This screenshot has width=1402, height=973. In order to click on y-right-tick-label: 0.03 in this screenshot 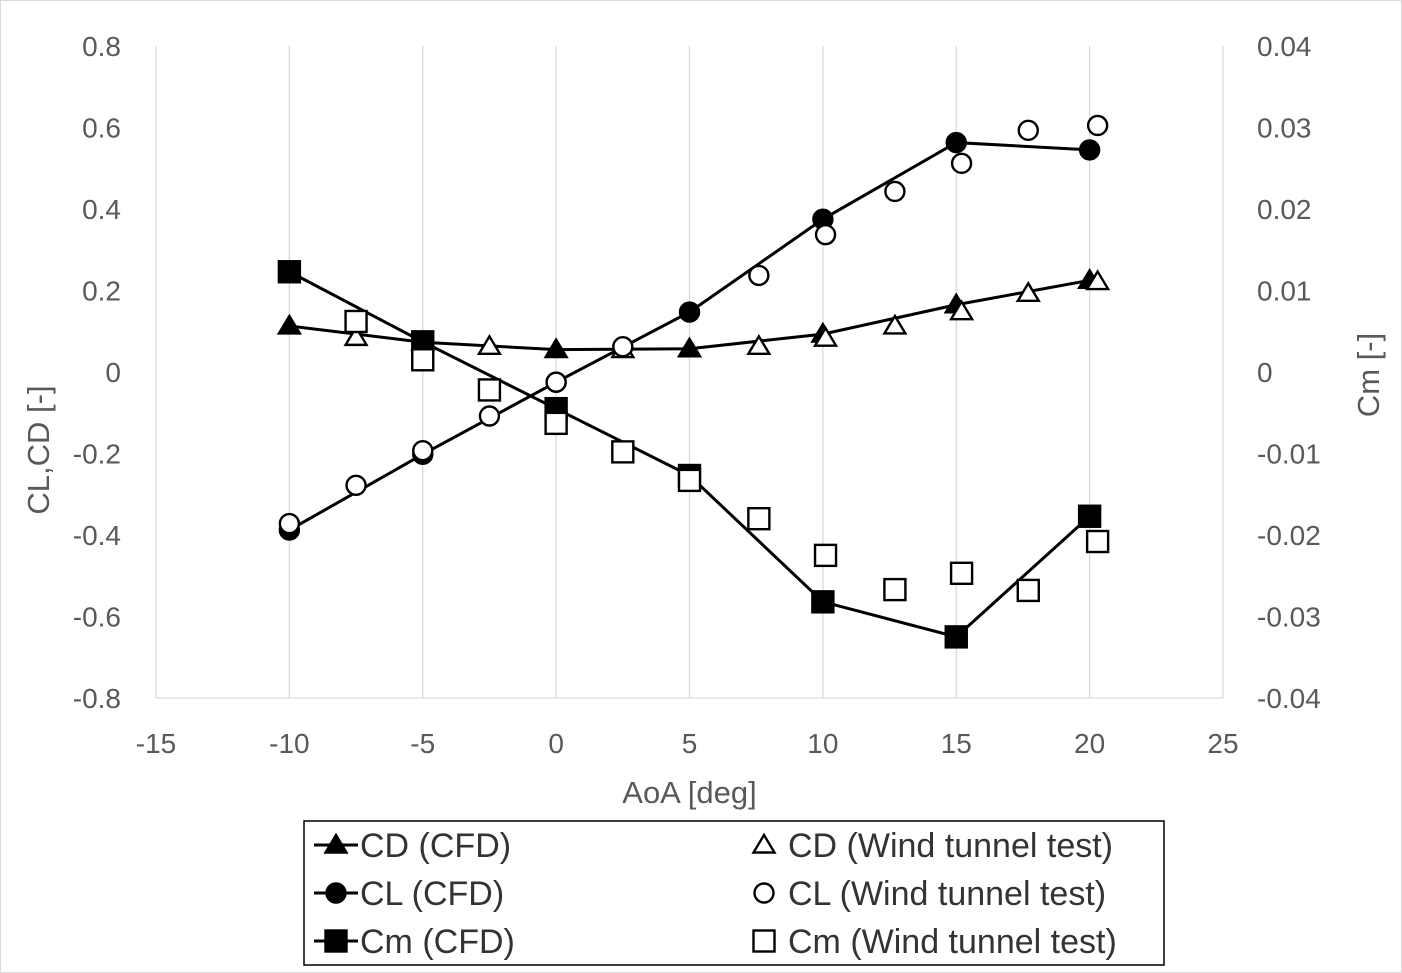, I will do `click(1284, 128)`.